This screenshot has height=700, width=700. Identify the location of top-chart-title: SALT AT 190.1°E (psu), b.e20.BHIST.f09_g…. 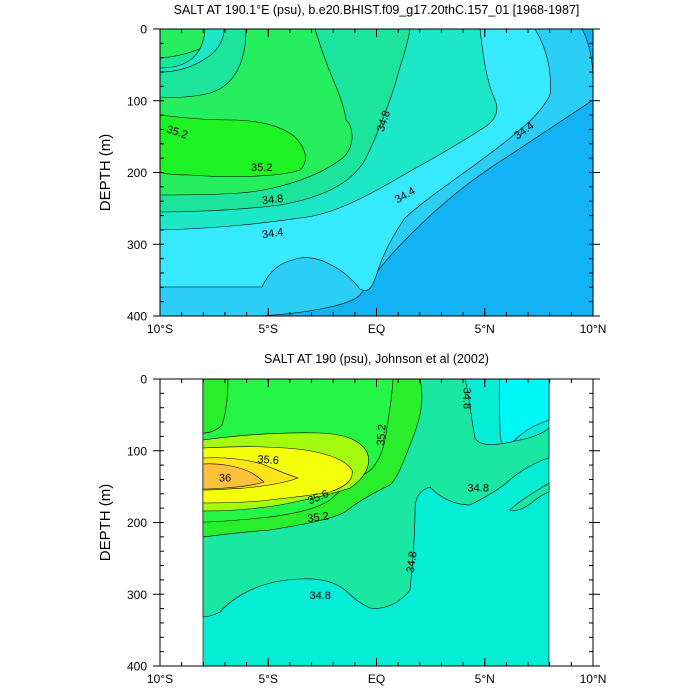
(377, 10).